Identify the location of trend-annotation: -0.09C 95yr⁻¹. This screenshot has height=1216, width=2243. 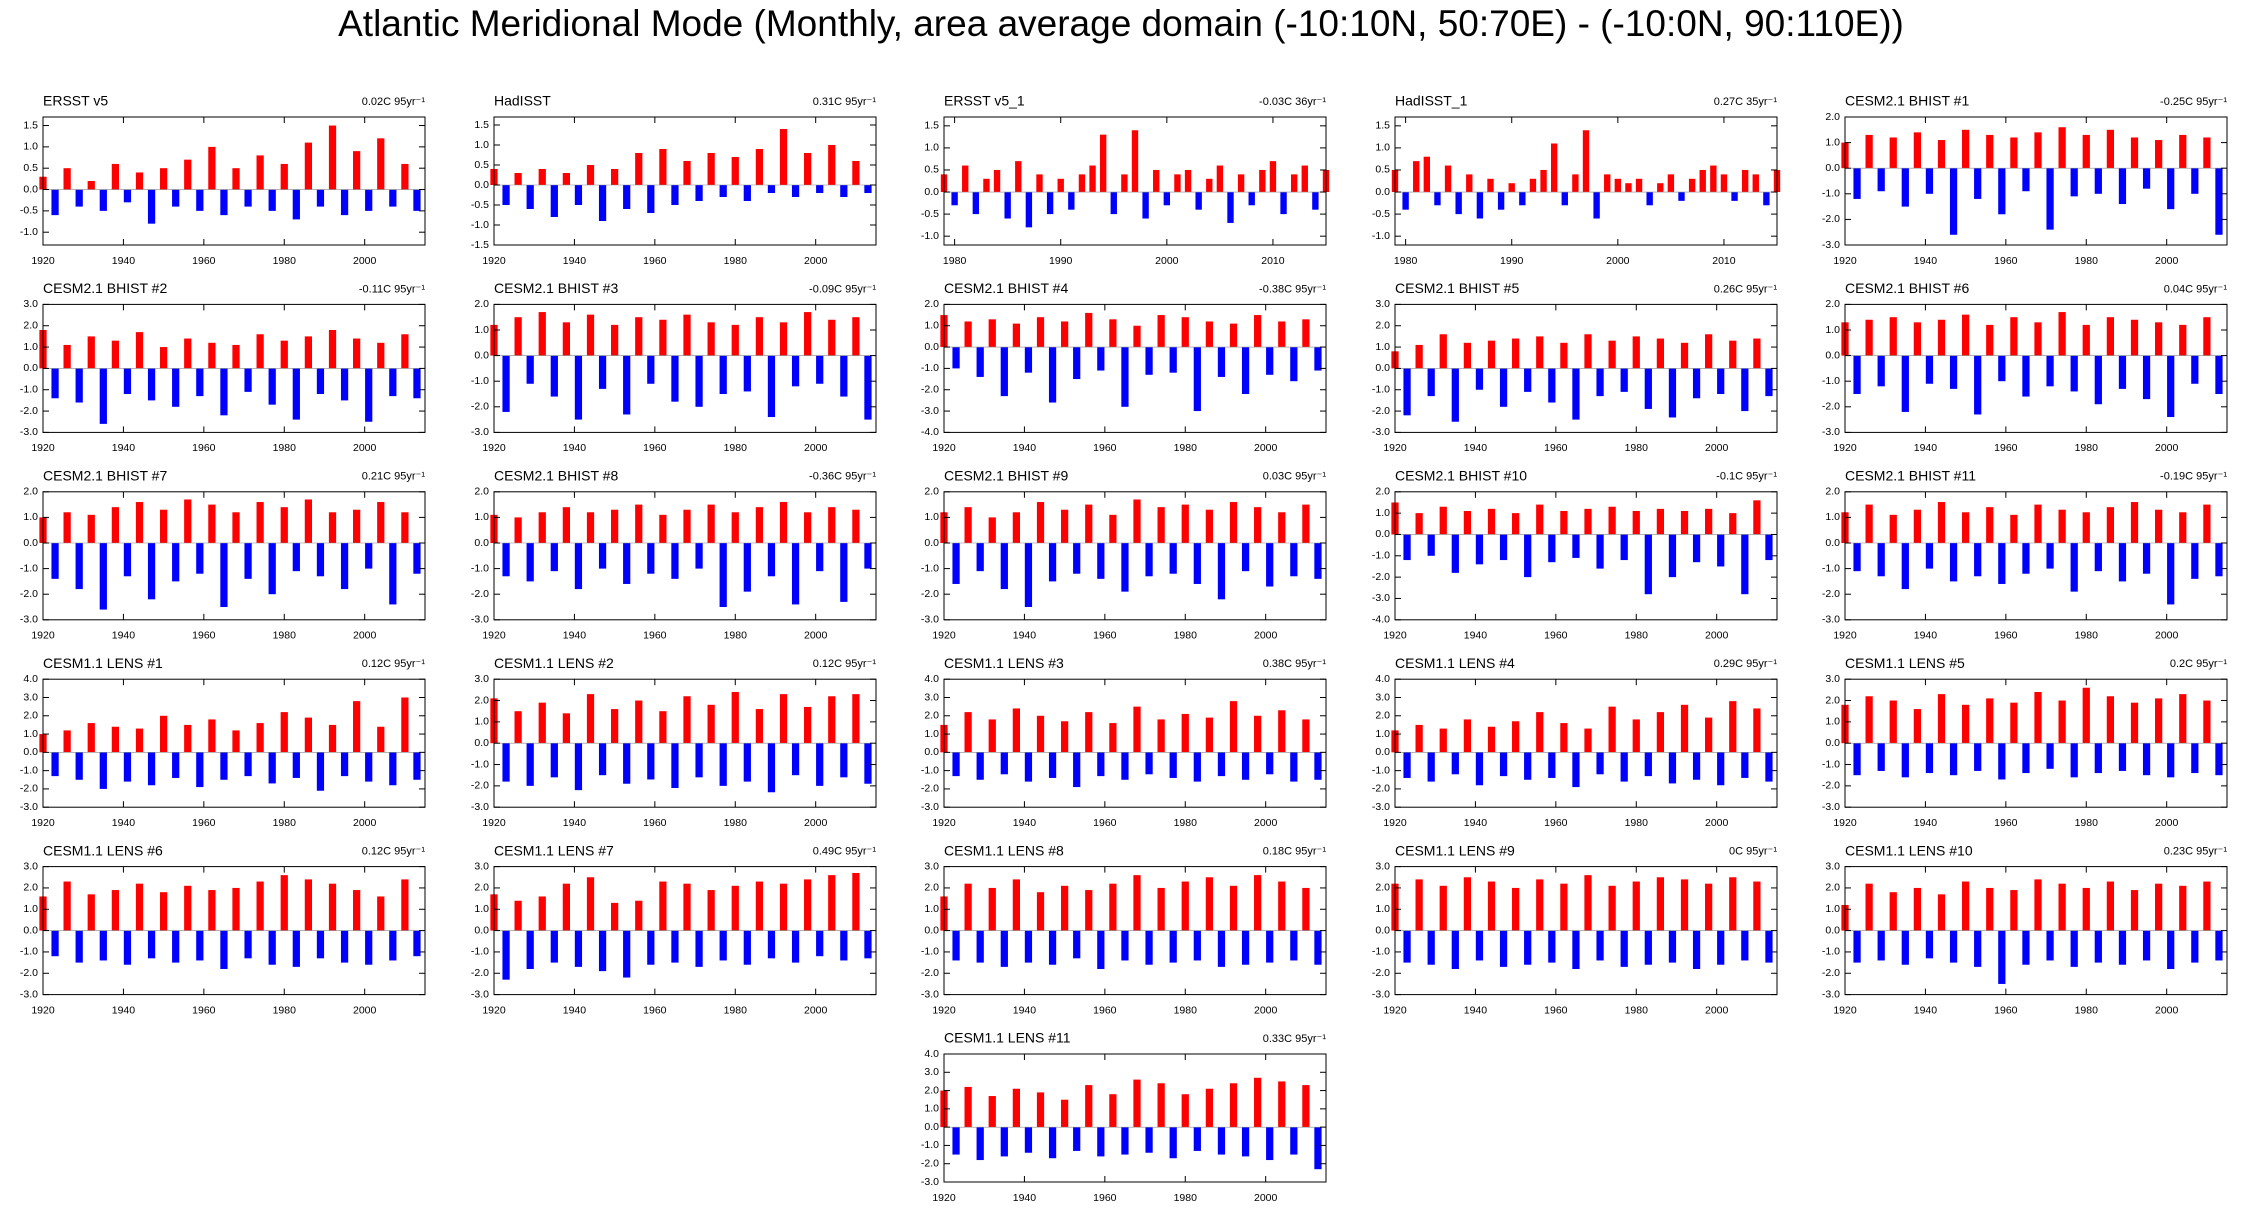
(842, 289).